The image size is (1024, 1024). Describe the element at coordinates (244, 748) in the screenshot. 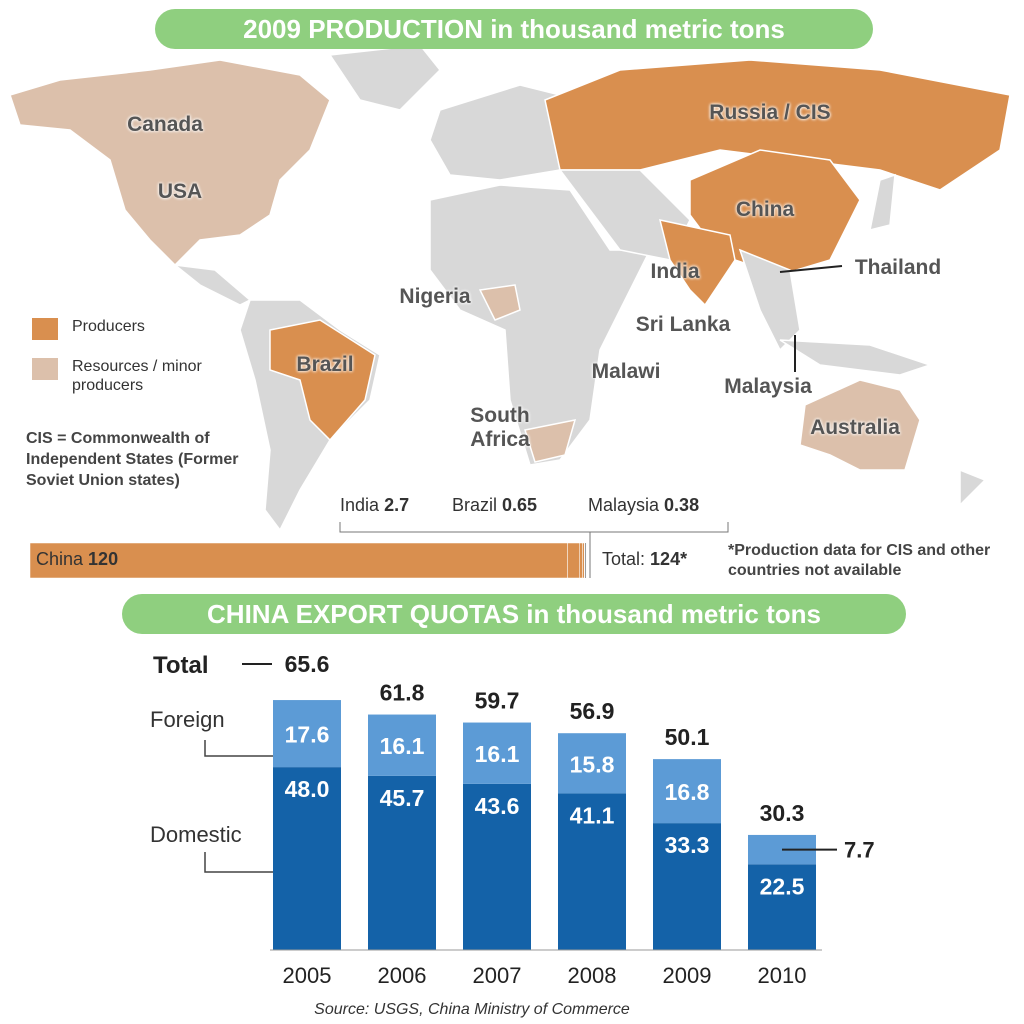

I see `foreign-leader` at that location.